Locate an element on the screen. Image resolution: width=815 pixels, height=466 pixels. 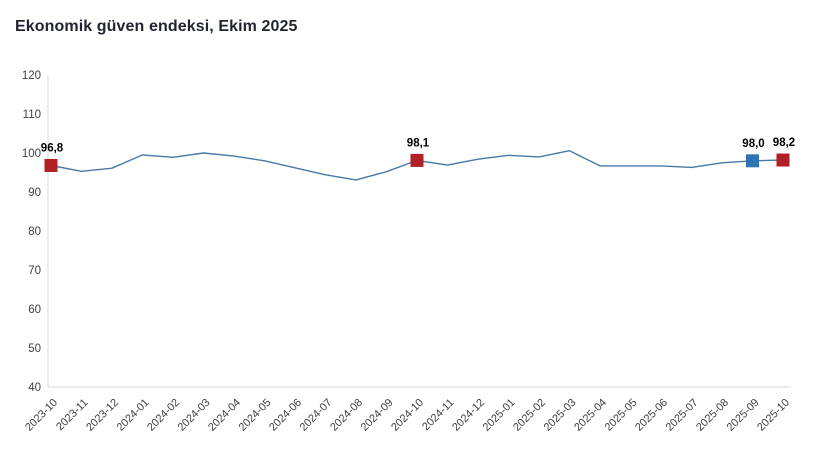
data-point-label: 98,2 is located at coordinates (784, 143).